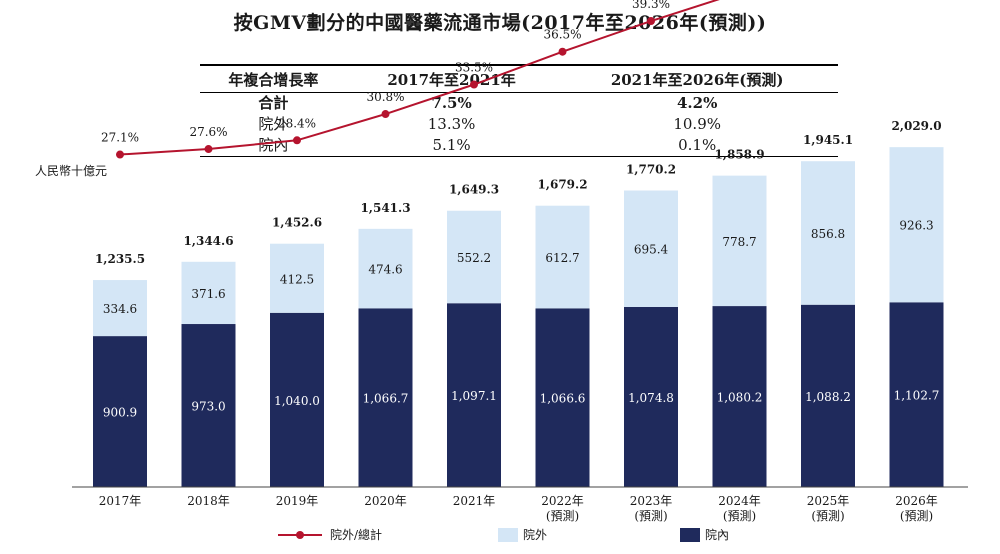  I want to click on cagr-header-period-1: 2017年至2021年, so click(451, 79).